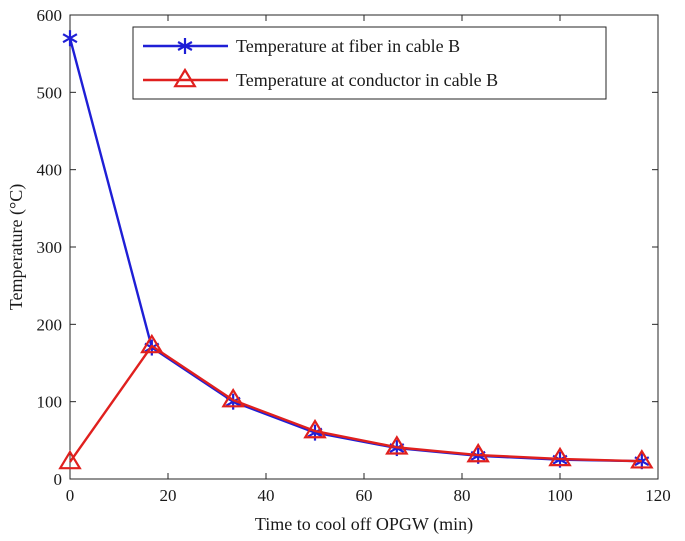  Describe the element at coordinates (70, 495) in the screenshot. I see `x-tick-label: 0` at that location.